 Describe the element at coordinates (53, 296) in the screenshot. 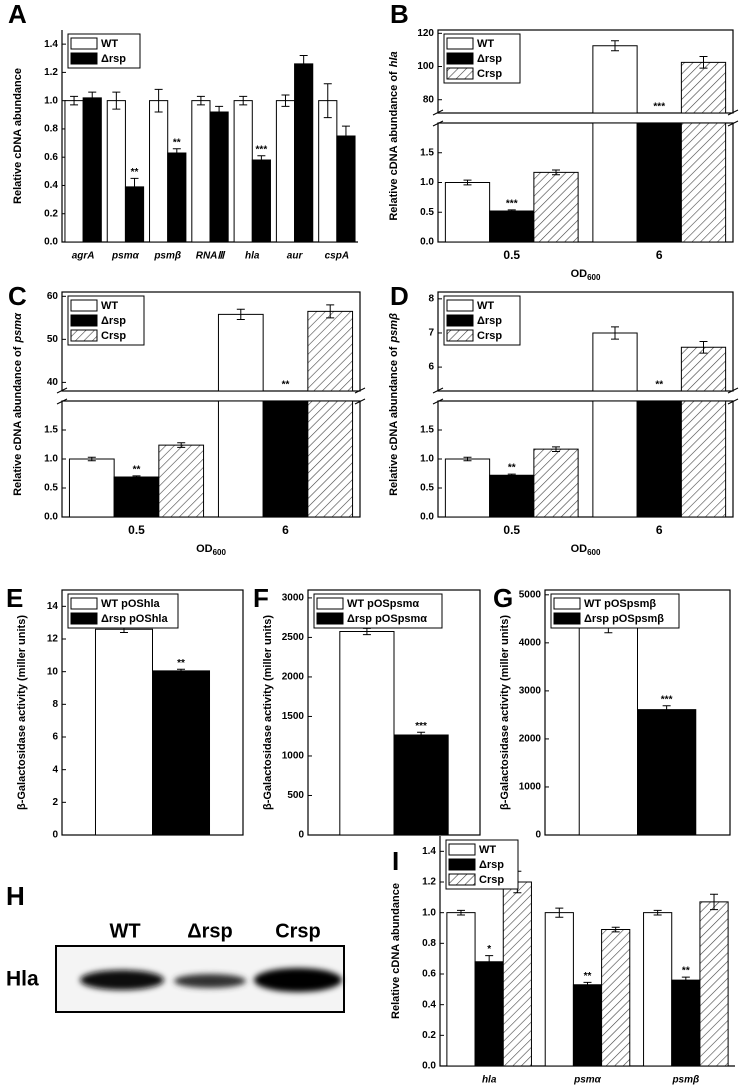

I see `y-tick-label: 60` at that location.